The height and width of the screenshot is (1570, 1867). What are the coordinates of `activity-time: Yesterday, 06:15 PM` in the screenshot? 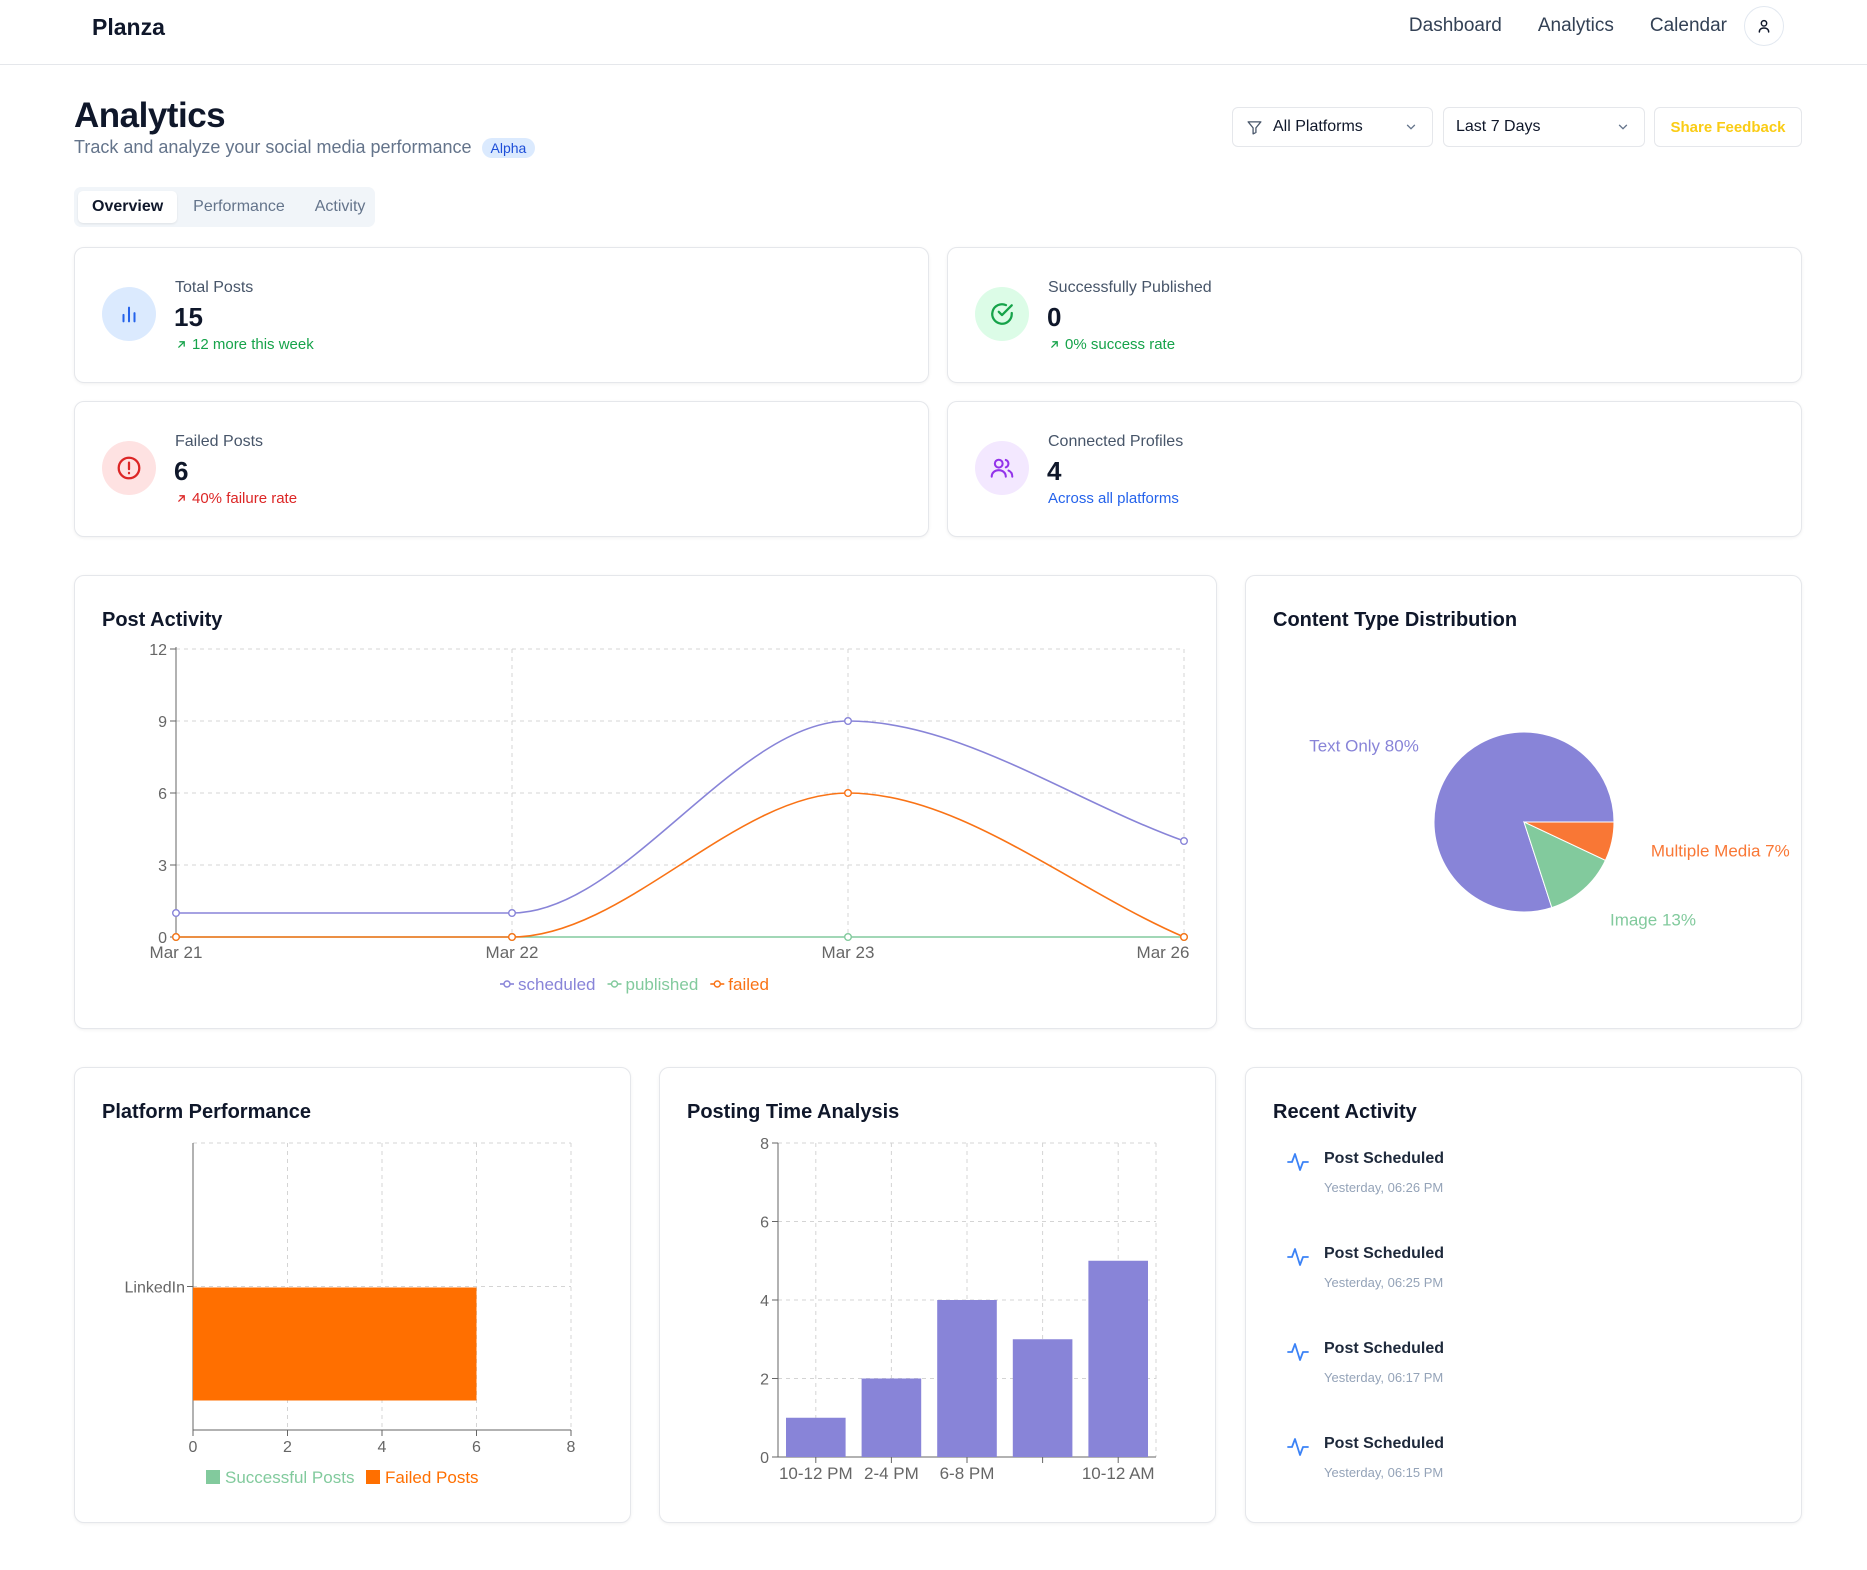 It's located at (1384, 1472).